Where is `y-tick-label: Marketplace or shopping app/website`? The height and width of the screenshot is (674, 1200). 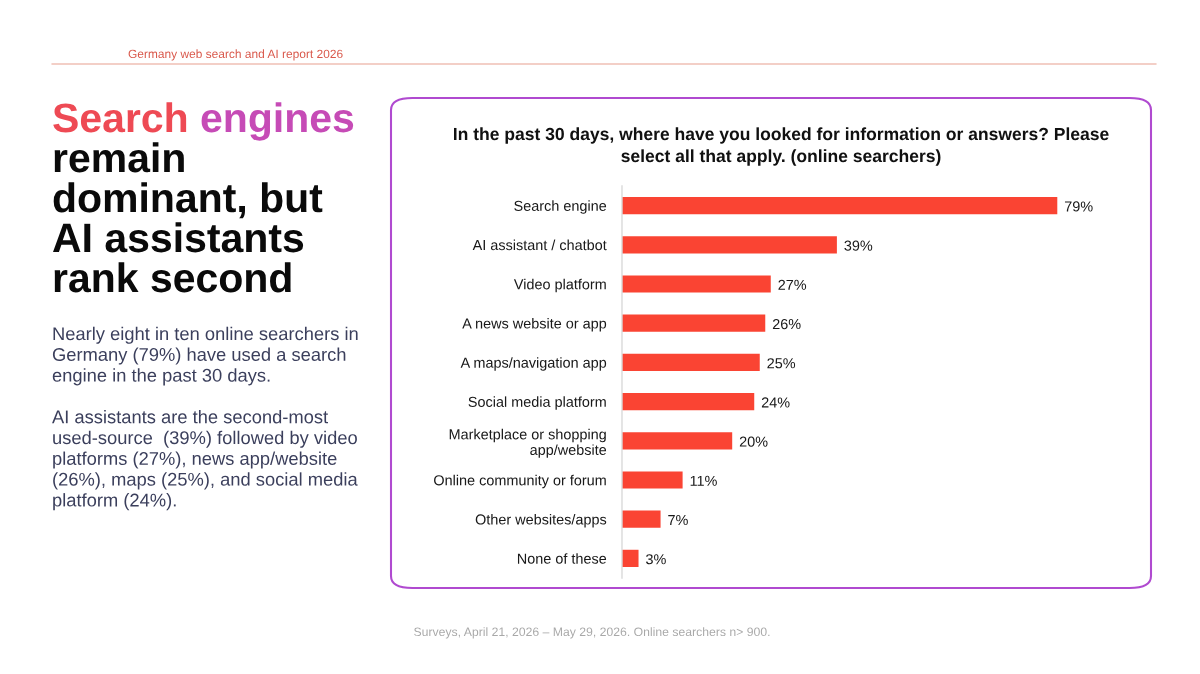 y-tick-label: Marketplace or shopping app/website is located at coordinates (528, 443).